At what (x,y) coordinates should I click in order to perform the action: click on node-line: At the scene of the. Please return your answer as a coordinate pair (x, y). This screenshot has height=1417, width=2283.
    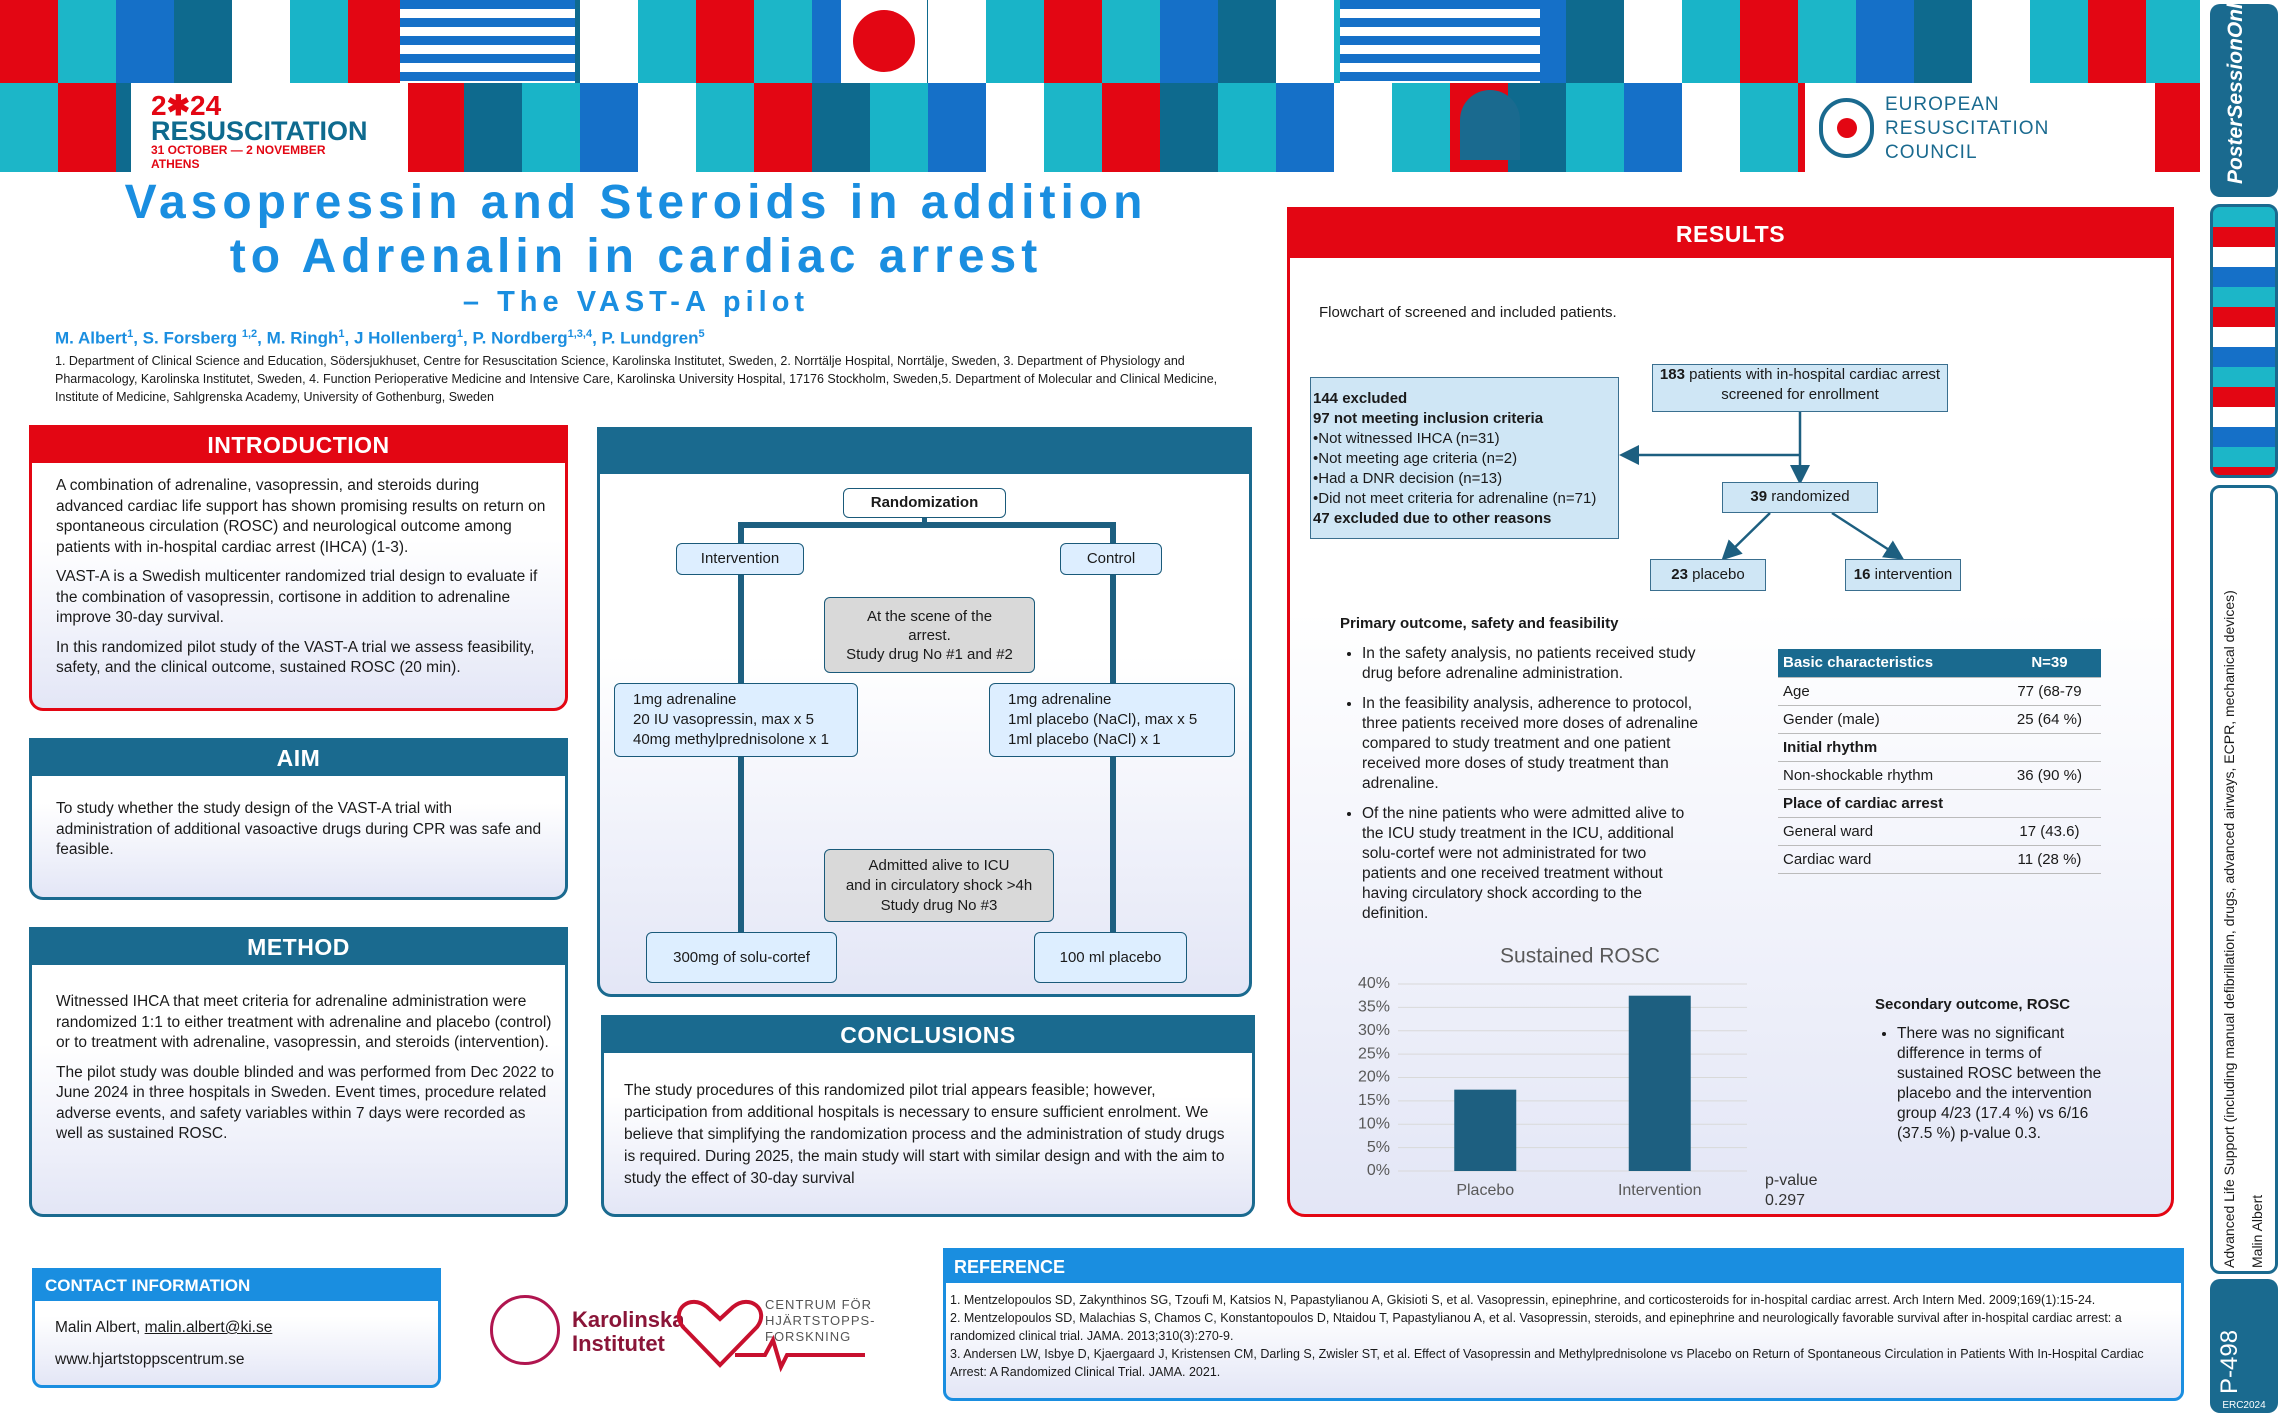
    Looking at the image, I should click on (929, 616).